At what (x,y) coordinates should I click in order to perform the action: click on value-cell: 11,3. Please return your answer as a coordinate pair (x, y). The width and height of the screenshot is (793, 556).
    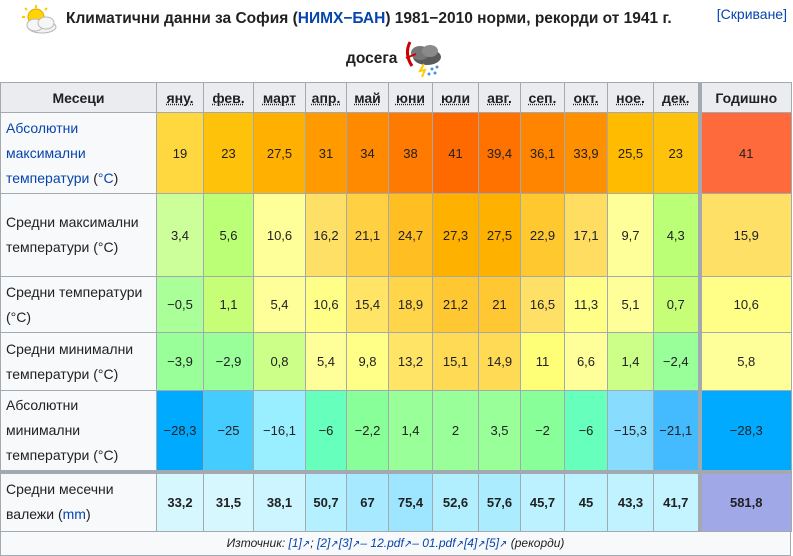
    Looking at the image, I should click on (586, 304).